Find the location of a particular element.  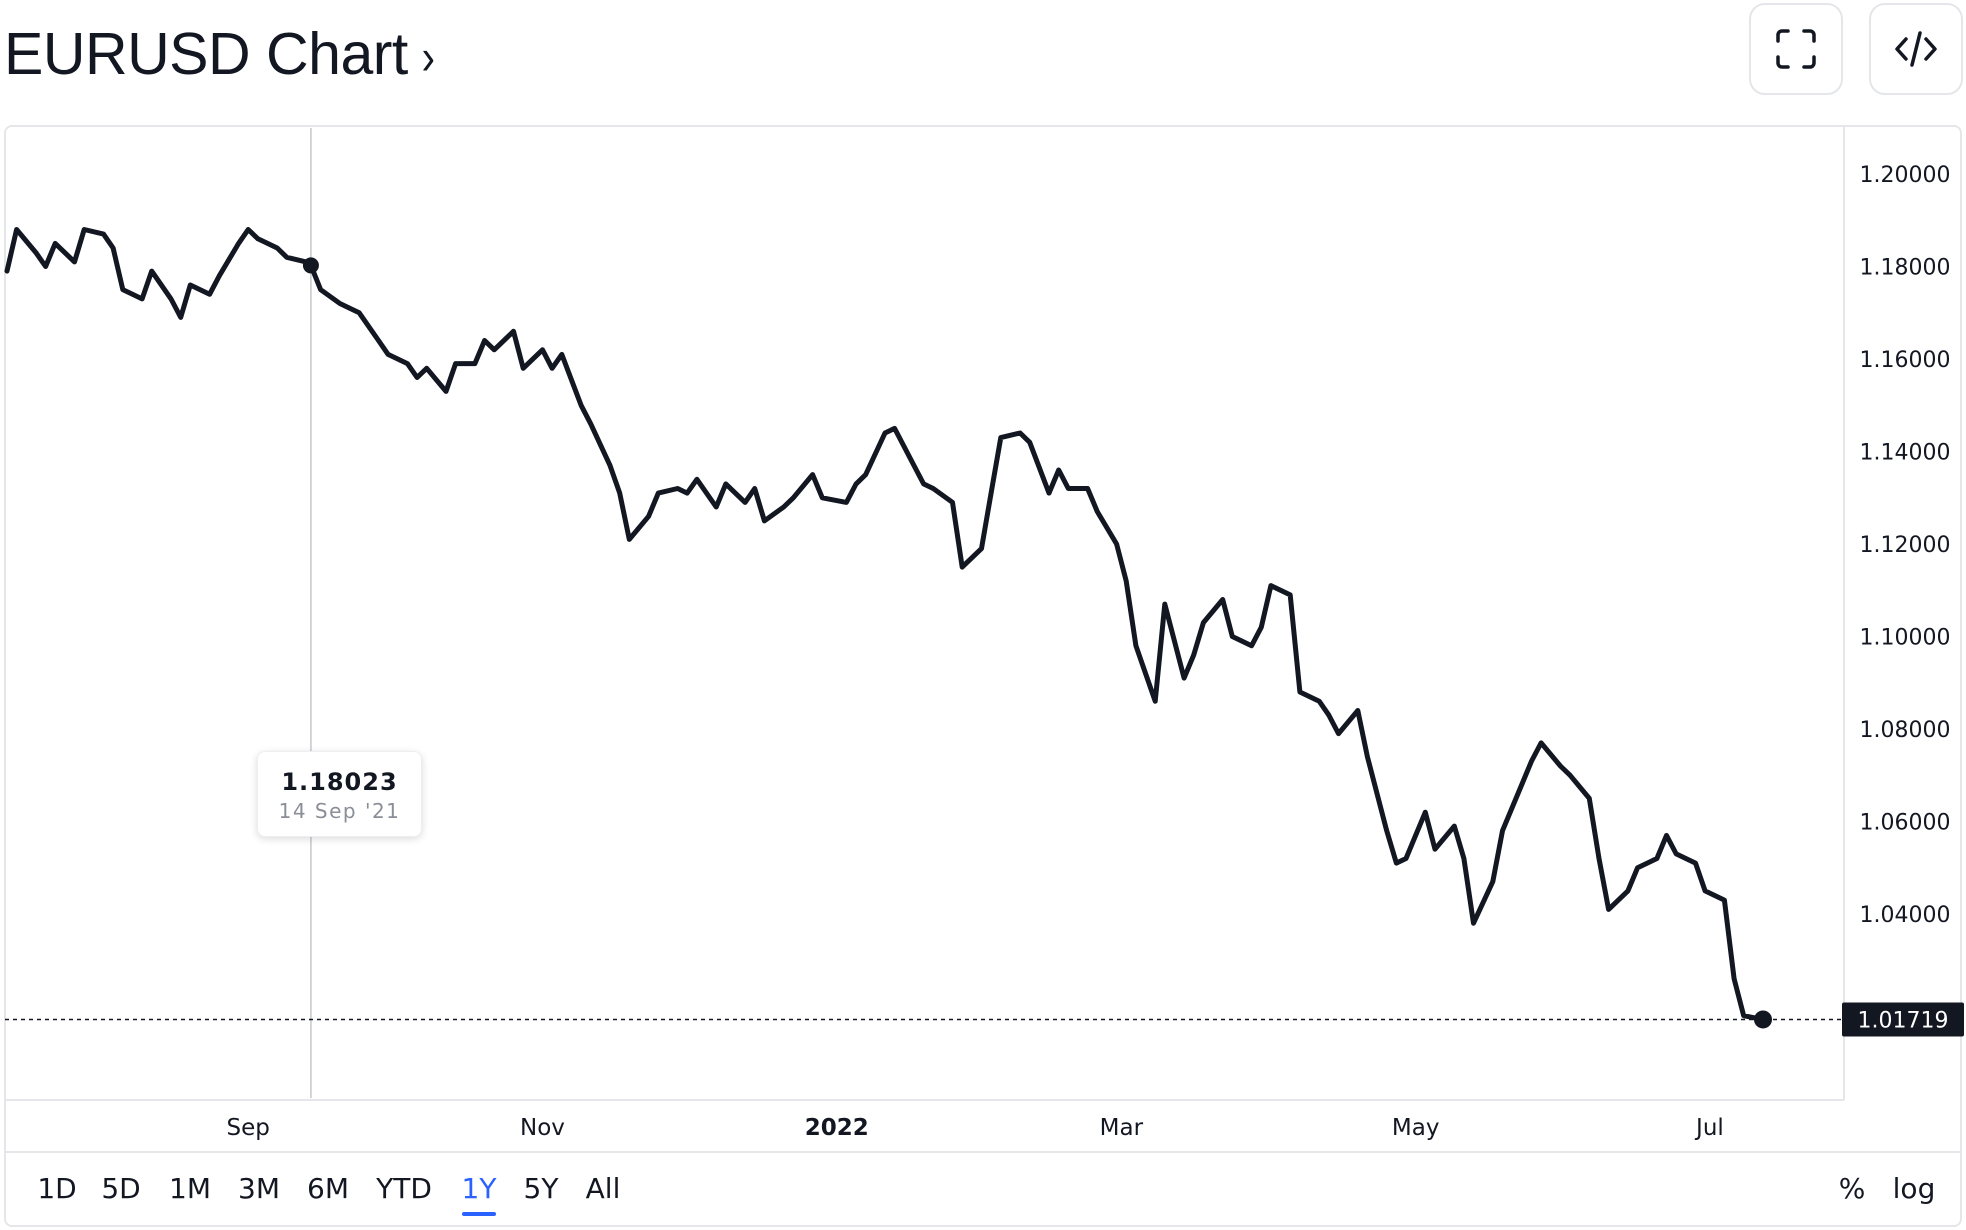

y-tick-label: 1.16000 is located at coordinates (1905, 360).